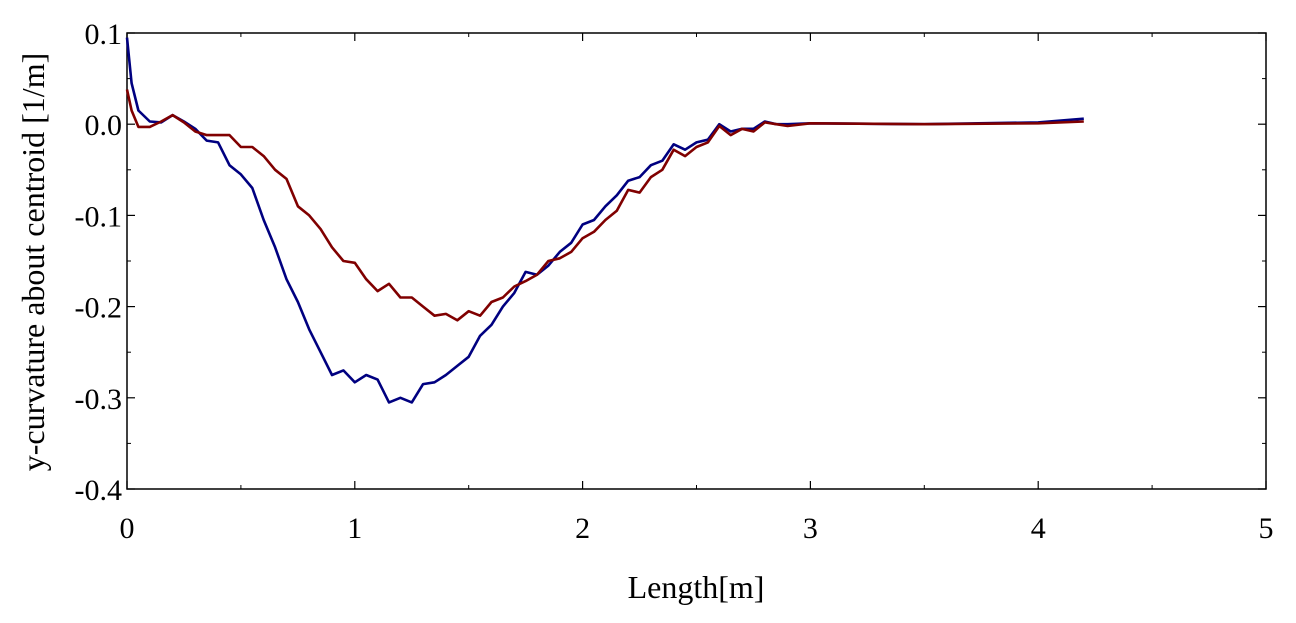 The height and width of the screenshot is (623, 1296). I want to click on x-tick-label: 1, so click(354, 528).